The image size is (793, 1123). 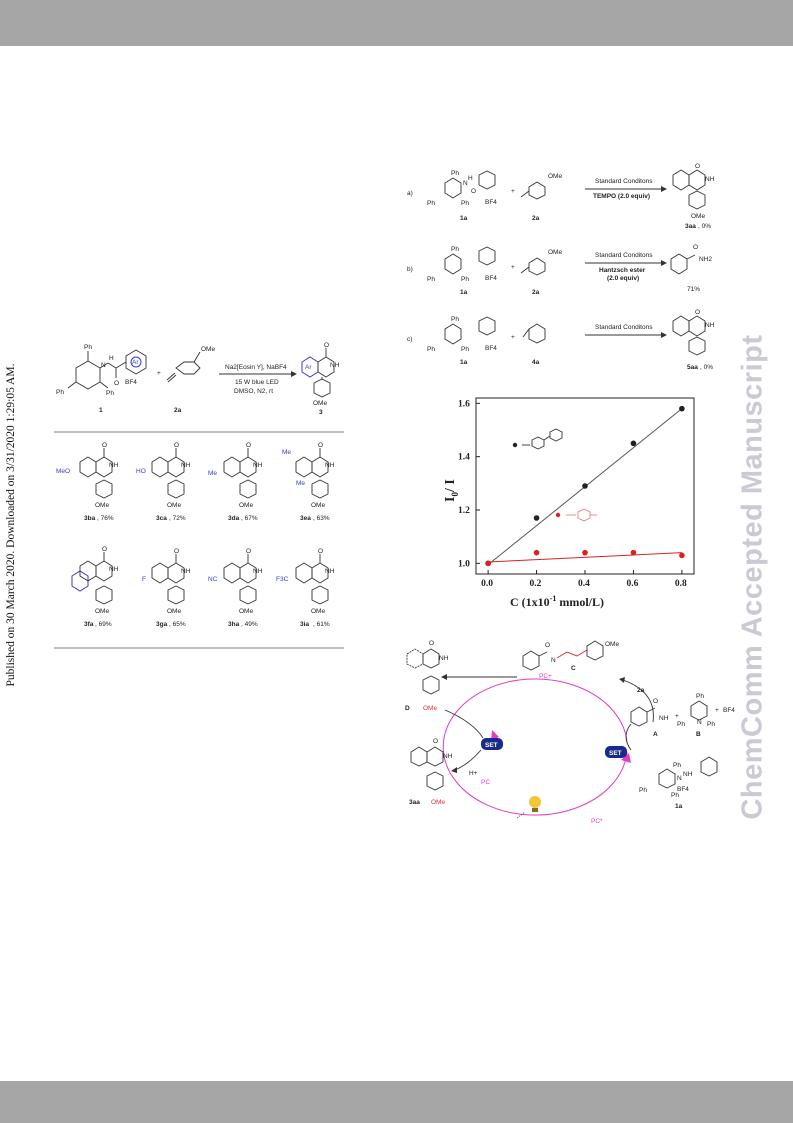 I want to click on svg-text: 71%, so click(x=693, y=289).